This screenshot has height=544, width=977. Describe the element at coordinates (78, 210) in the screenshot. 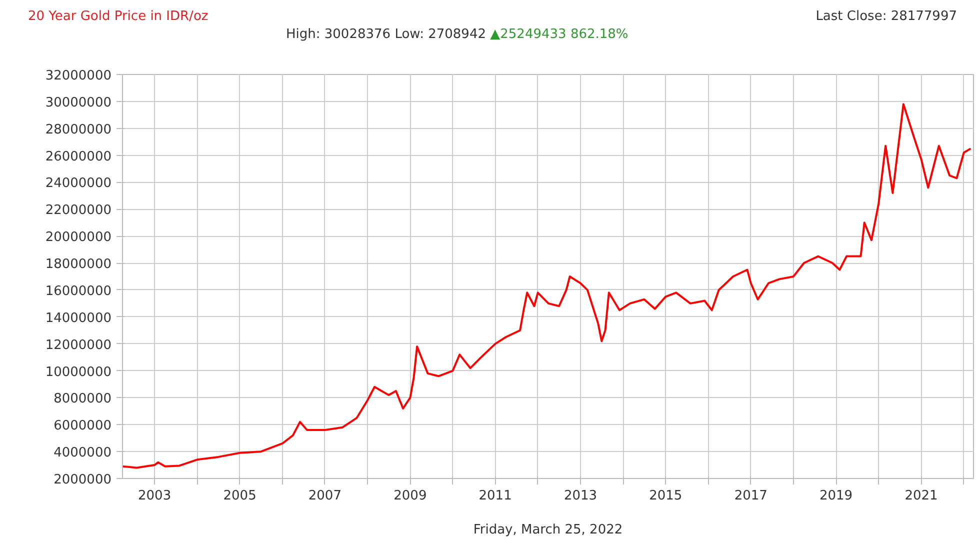

I see `y-tick-label: 22000000` at that location.